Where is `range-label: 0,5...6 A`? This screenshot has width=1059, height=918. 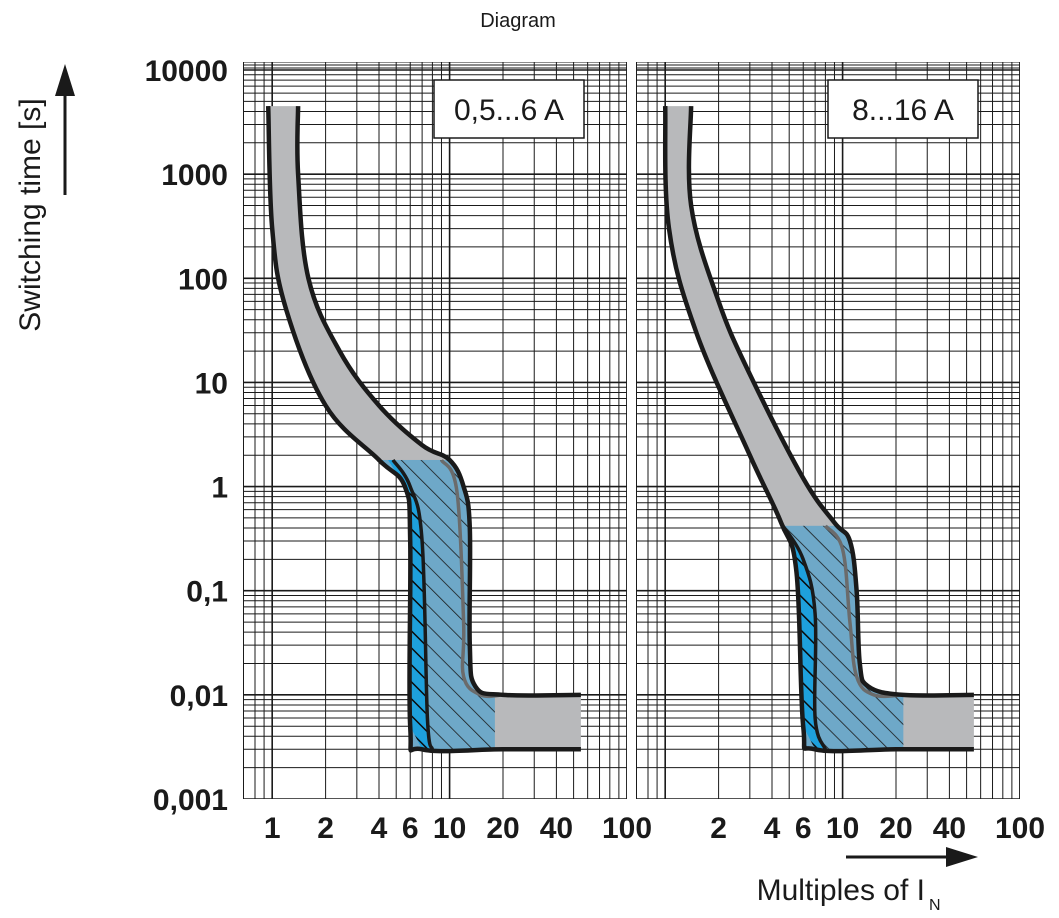 range-label: 0,5...6 A is located at coordinates (509, 110).